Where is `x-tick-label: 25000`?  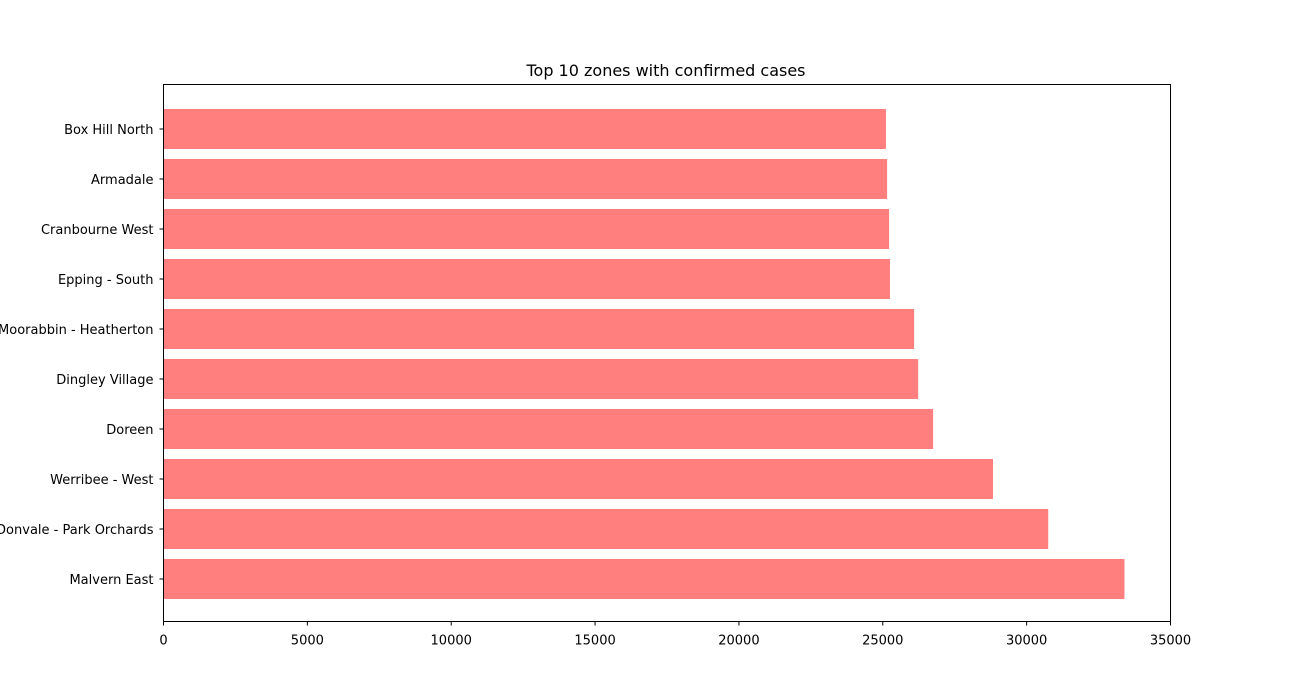 x-tick-label: 25000 is located at coordinates (882, 641).